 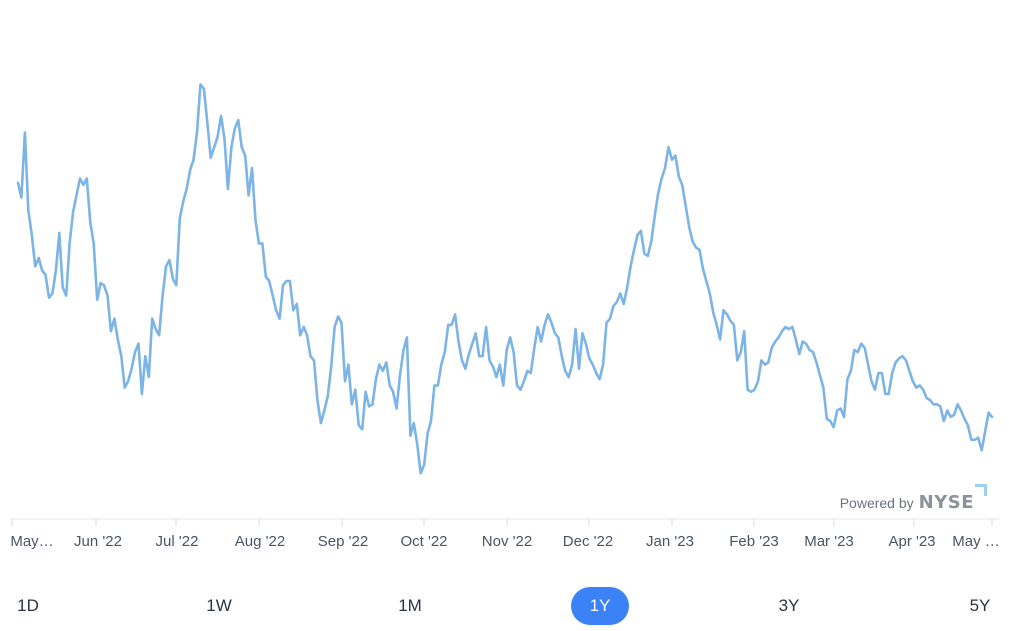 I want to click on x-tick-label: Apr '23, so click(x=911, y=541).